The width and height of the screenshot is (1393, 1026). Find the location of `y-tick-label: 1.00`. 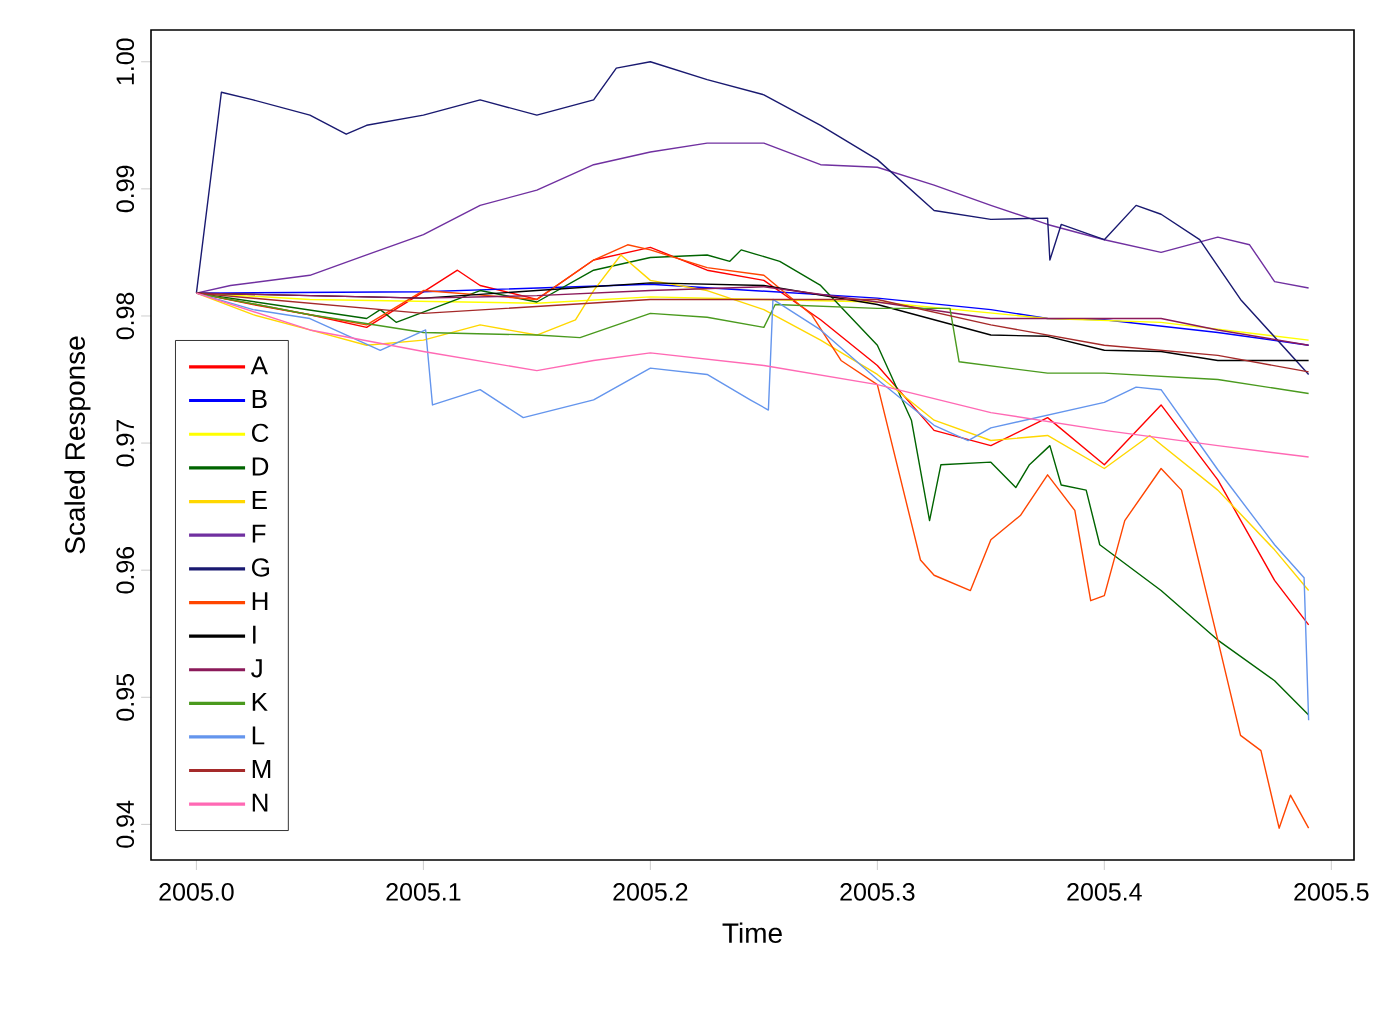

y-tick-label: 1.00 is located at coordinates (125, 61).